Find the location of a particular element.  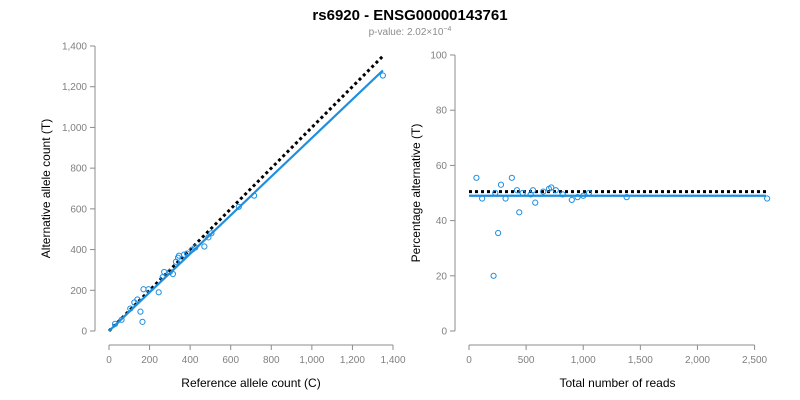

pvalue-exponent: −4 is located at coordinates (447, 29).